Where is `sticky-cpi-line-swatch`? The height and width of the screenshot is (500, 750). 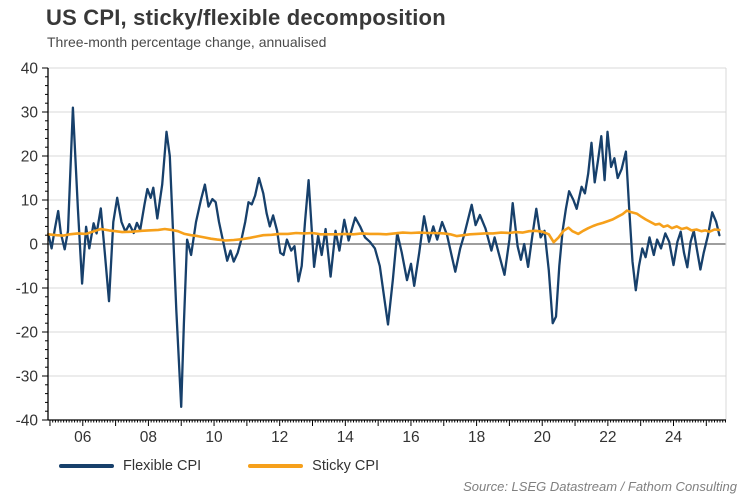
sticky-cpi-line-swatch is located at coordinates (276, 466).